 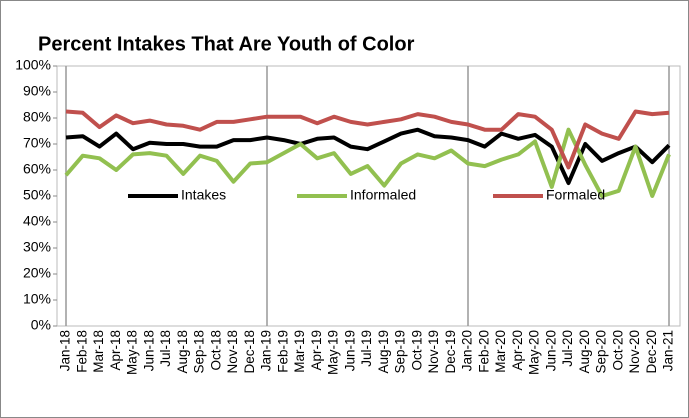 I want to click on chart-title: Percent Intakes That Are Youth of Color, so click(x=226, y=44).